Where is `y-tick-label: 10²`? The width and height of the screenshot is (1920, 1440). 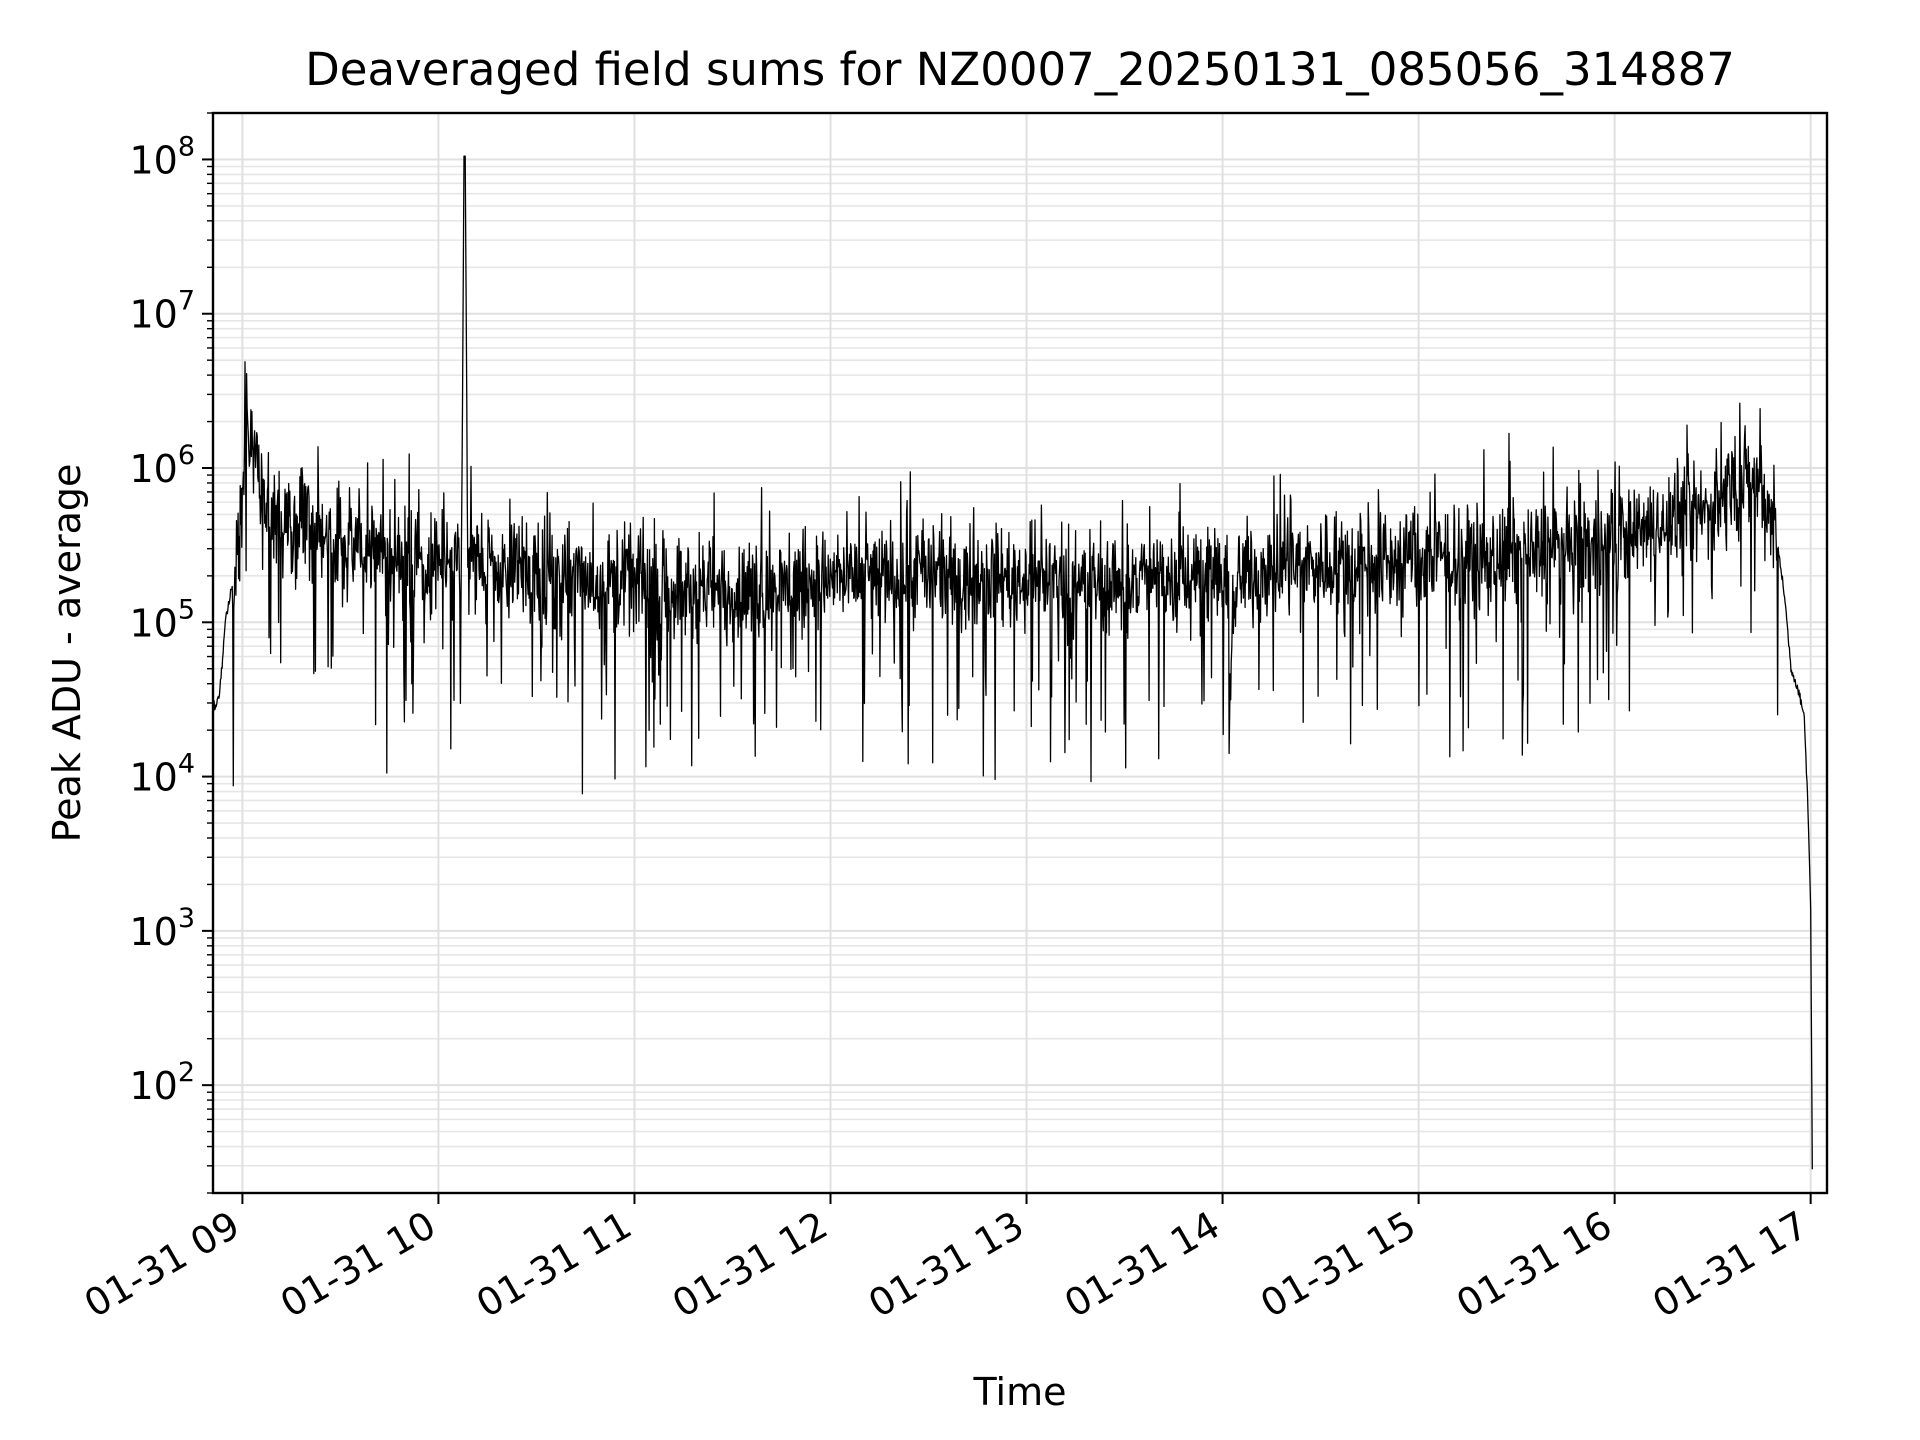 y-tick-label: 10² is located at coordinates (162, 1082).